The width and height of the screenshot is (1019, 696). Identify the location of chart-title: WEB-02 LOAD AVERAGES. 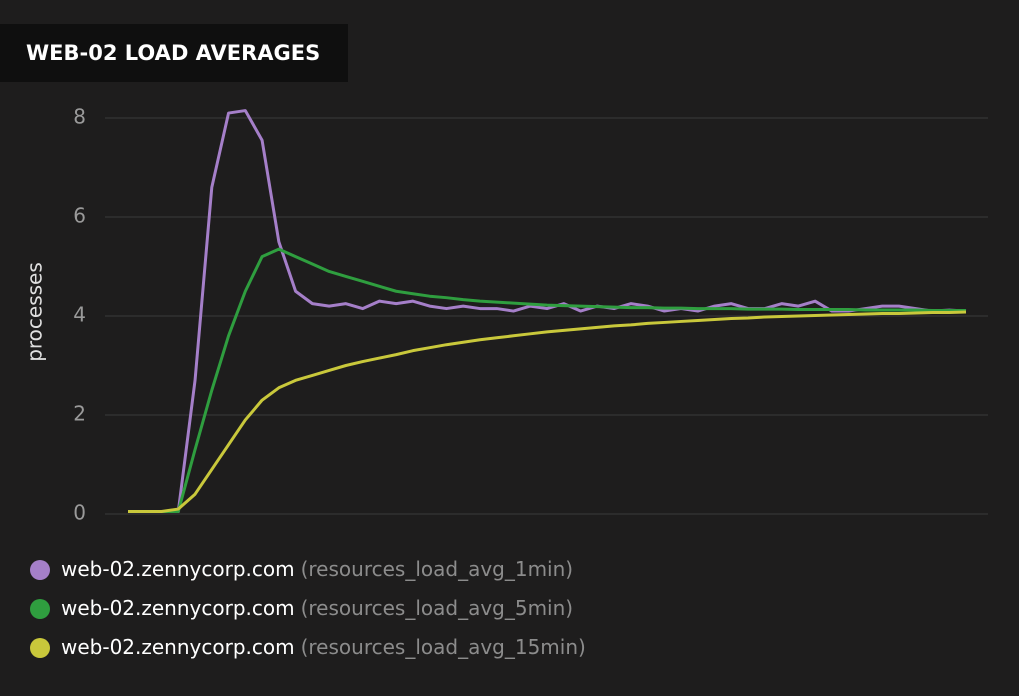
(173, 53).